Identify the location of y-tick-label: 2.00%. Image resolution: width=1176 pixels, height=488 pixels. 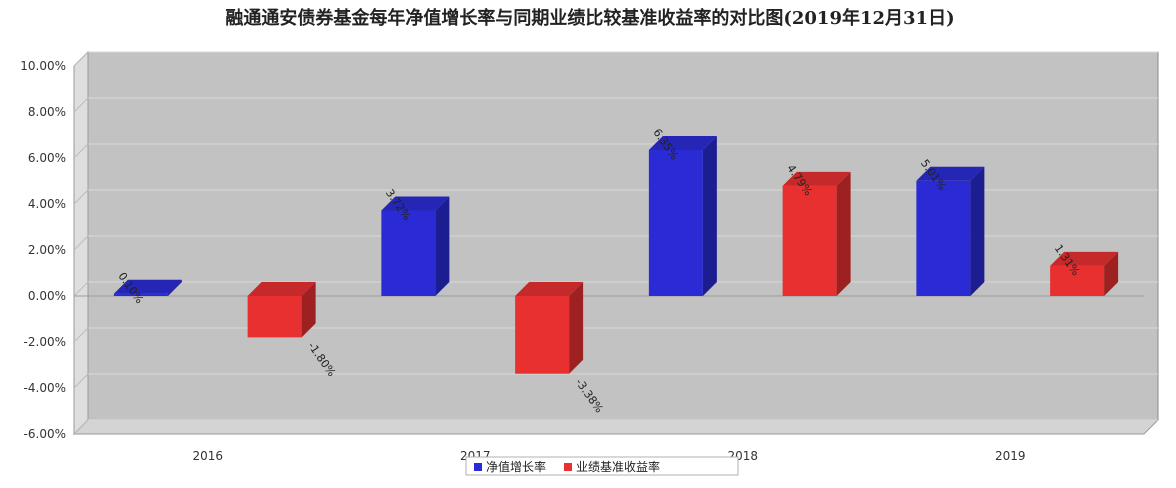
(47, 250).